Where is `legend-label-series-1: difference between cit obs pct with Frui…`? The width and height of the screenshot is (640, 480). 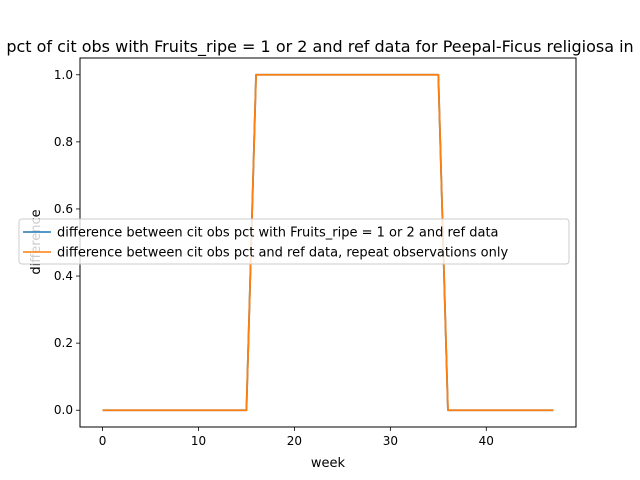
legend-label-series-1: difference between cit obs pct with Frui… is located at coordinates (278, 233).